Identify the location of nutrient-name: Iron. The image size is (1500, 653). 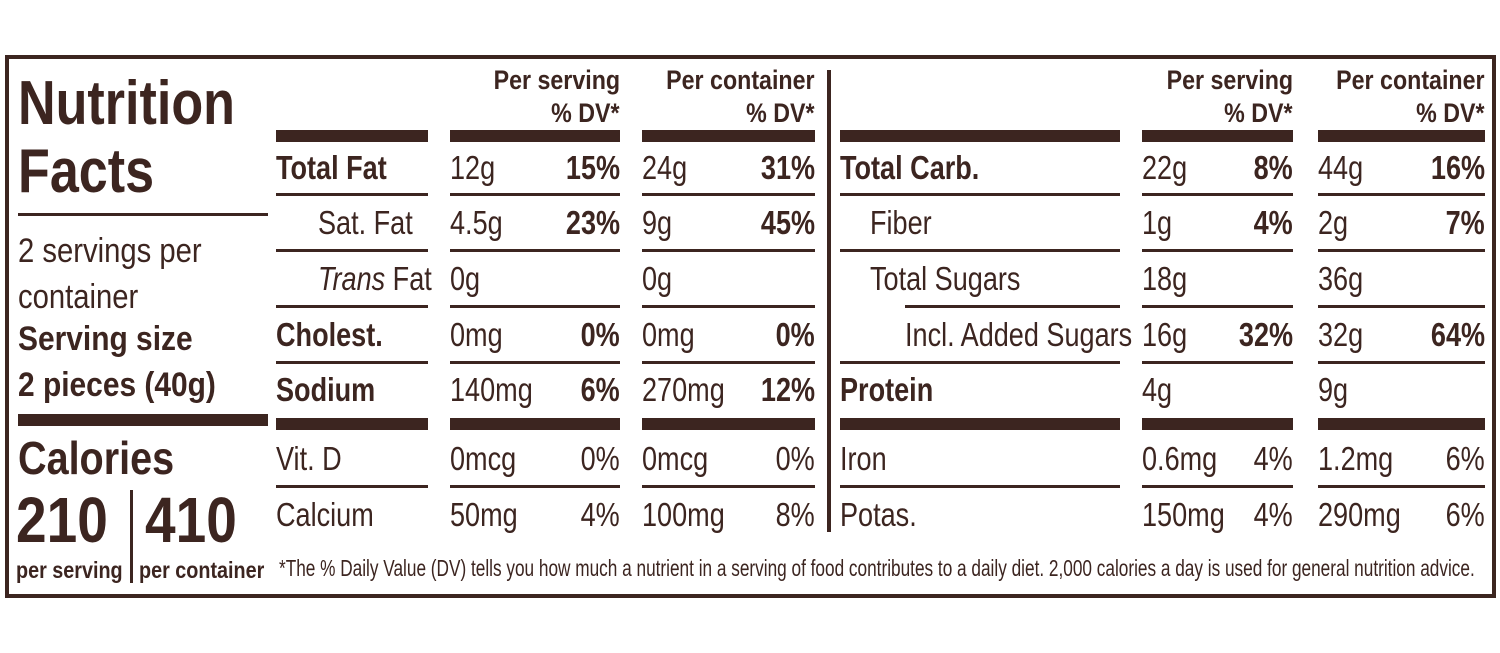
(863, 458).